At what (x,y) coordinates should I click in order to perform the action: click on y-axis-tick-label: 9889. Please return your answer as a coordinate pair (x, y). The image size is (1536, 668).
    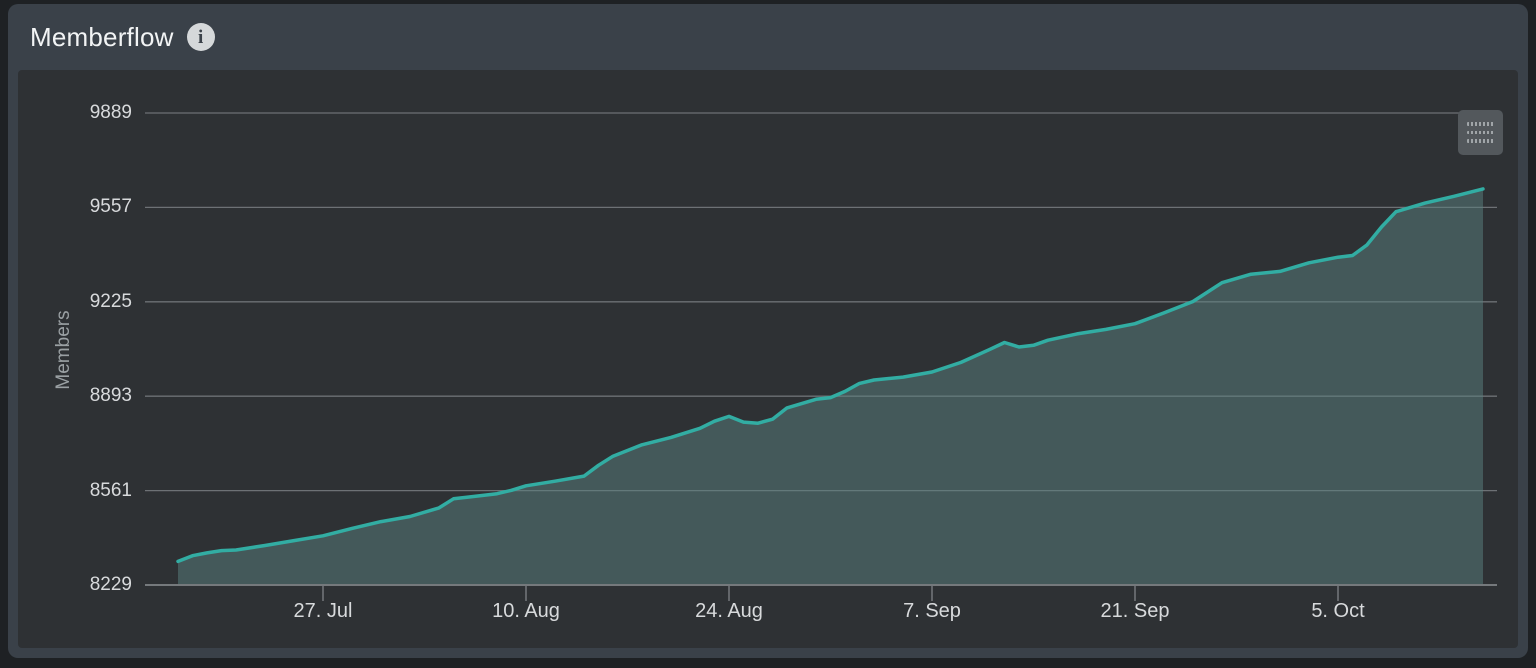
    Looking at the image, I should click on (110, 112).